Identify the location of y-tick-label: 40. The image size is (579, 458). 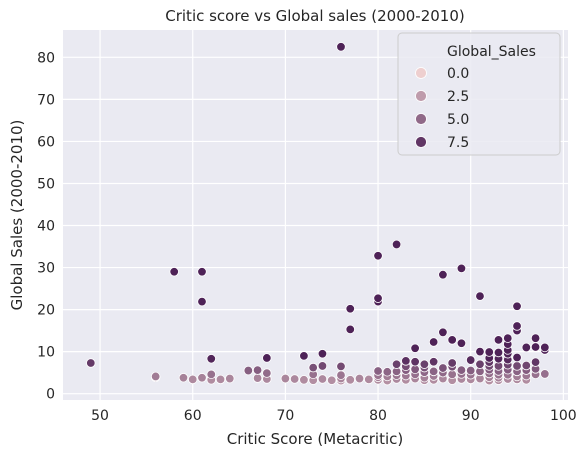
(46, 227).